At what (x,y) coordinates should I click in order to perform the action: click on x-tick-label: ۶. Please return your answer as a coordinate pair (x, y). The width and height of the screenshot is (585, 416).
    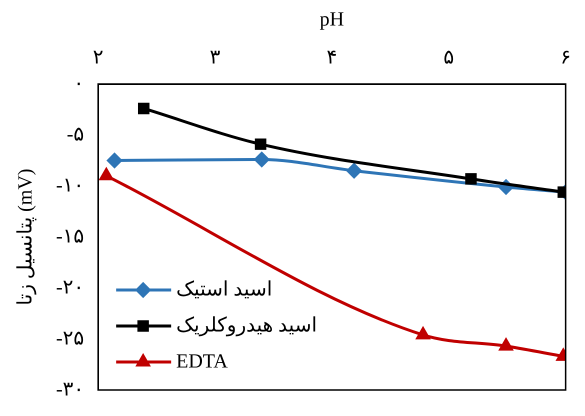
    Looking at the image, I should click on (566, 57).